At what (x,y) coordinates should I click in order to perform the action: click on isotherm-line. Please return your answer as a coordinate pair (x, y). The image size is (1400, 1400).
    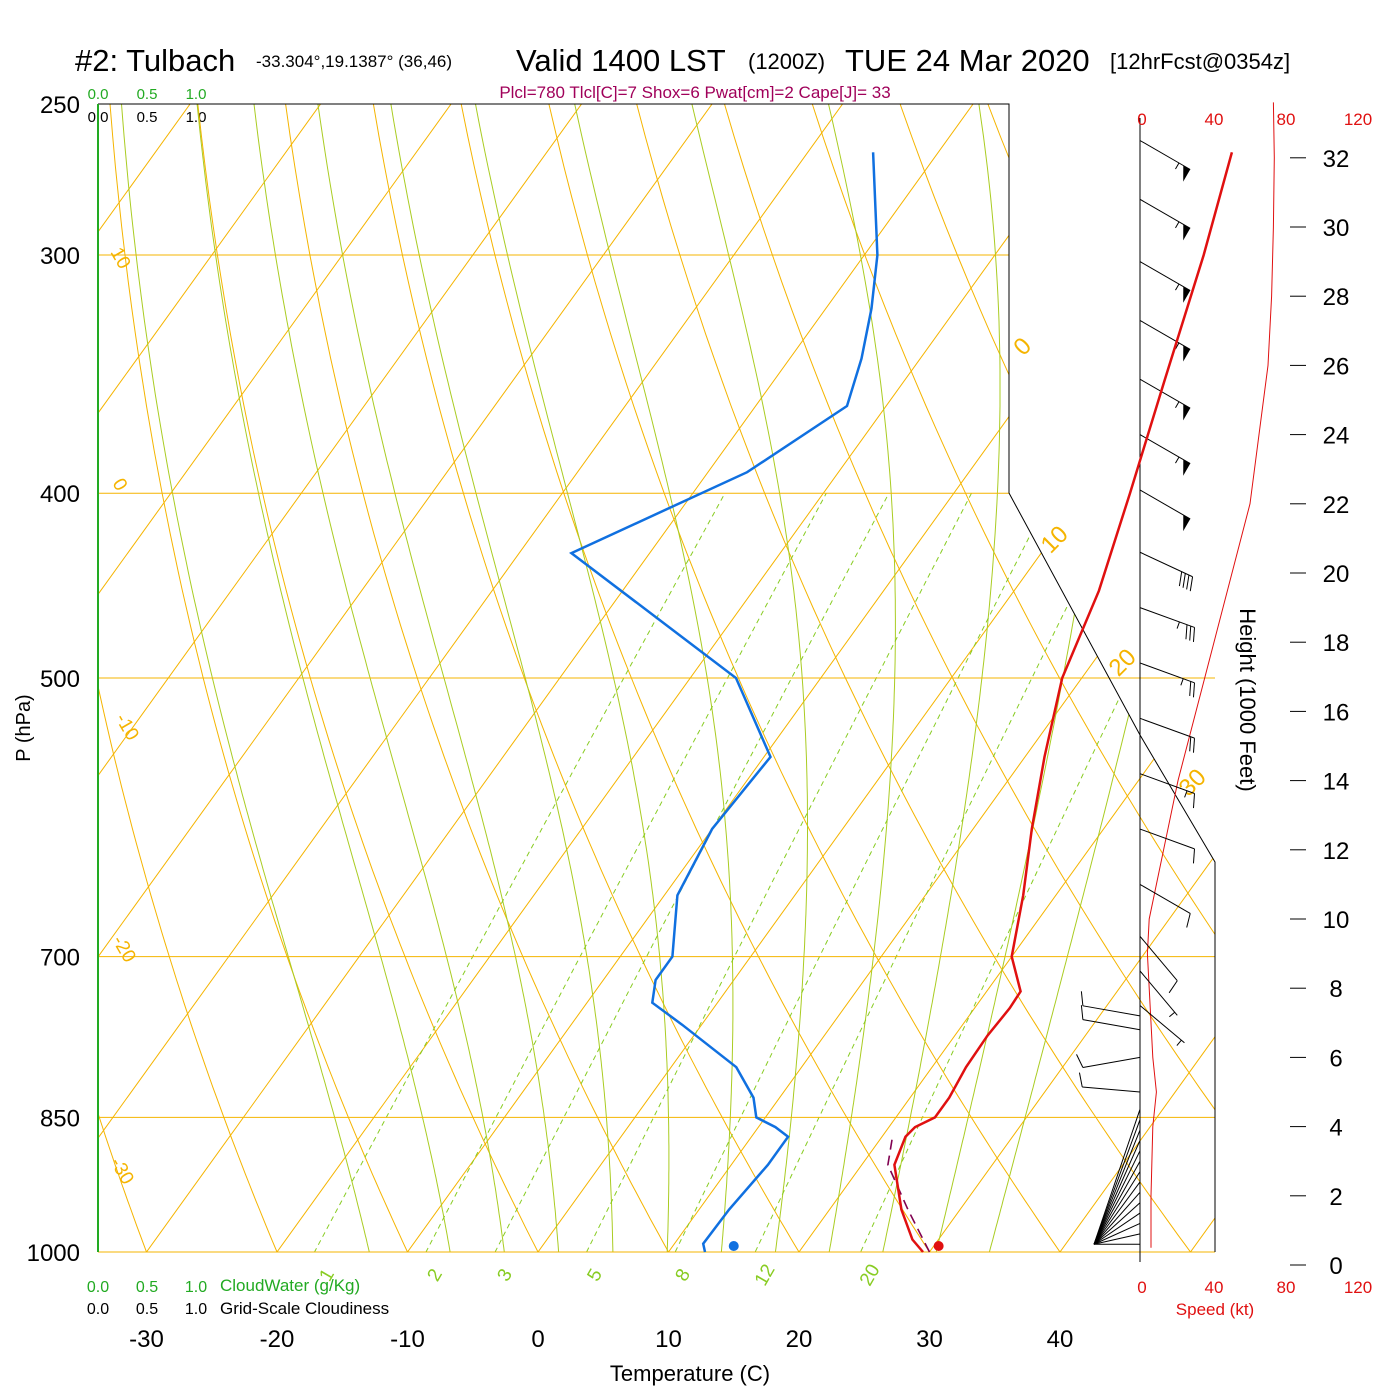
    Looking at the image, I should click on (1122, 678).